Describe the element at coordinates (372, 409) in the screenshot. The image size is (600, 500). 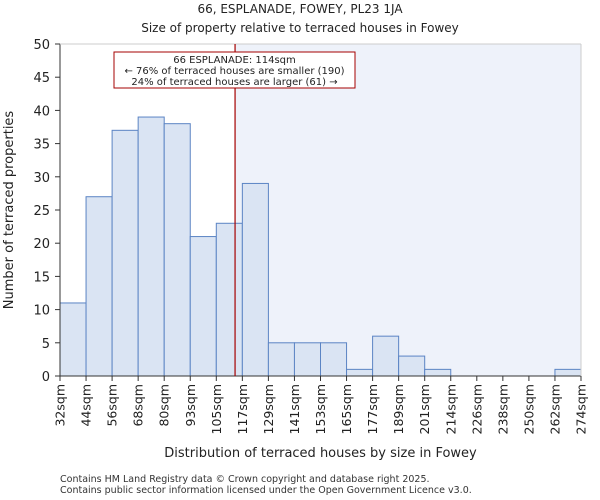
I see `x-tick-label: 177sqm` at that location.